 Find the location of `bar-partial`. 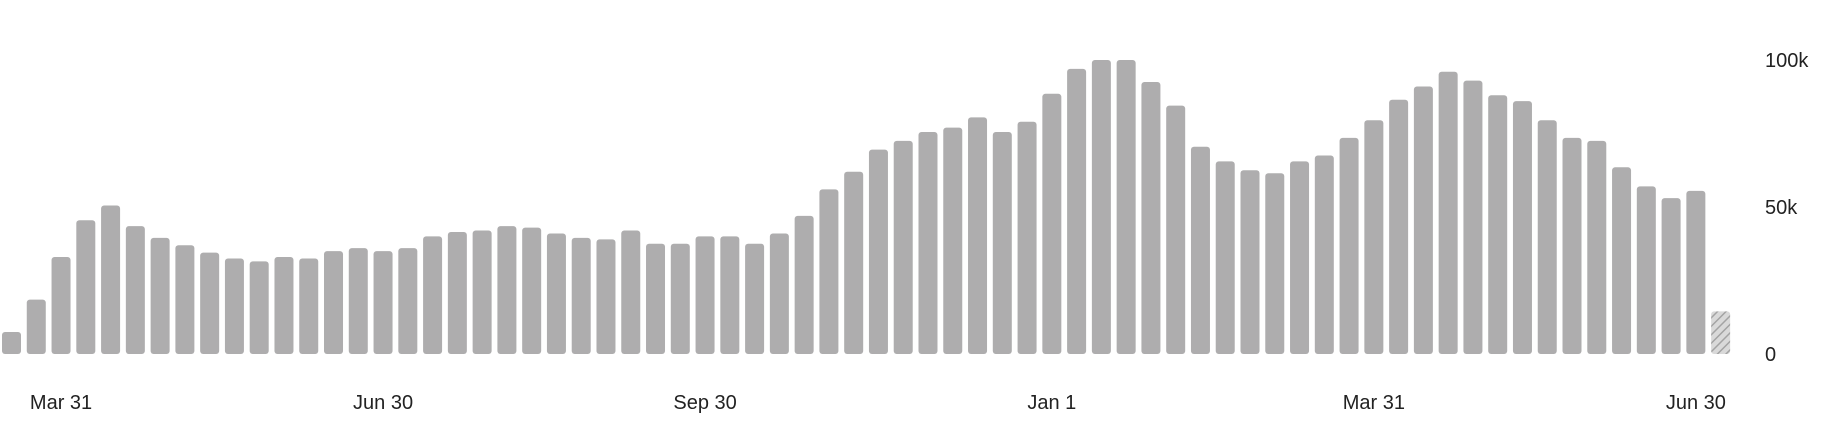

bar-partial is located at coordinates (1721, 332).